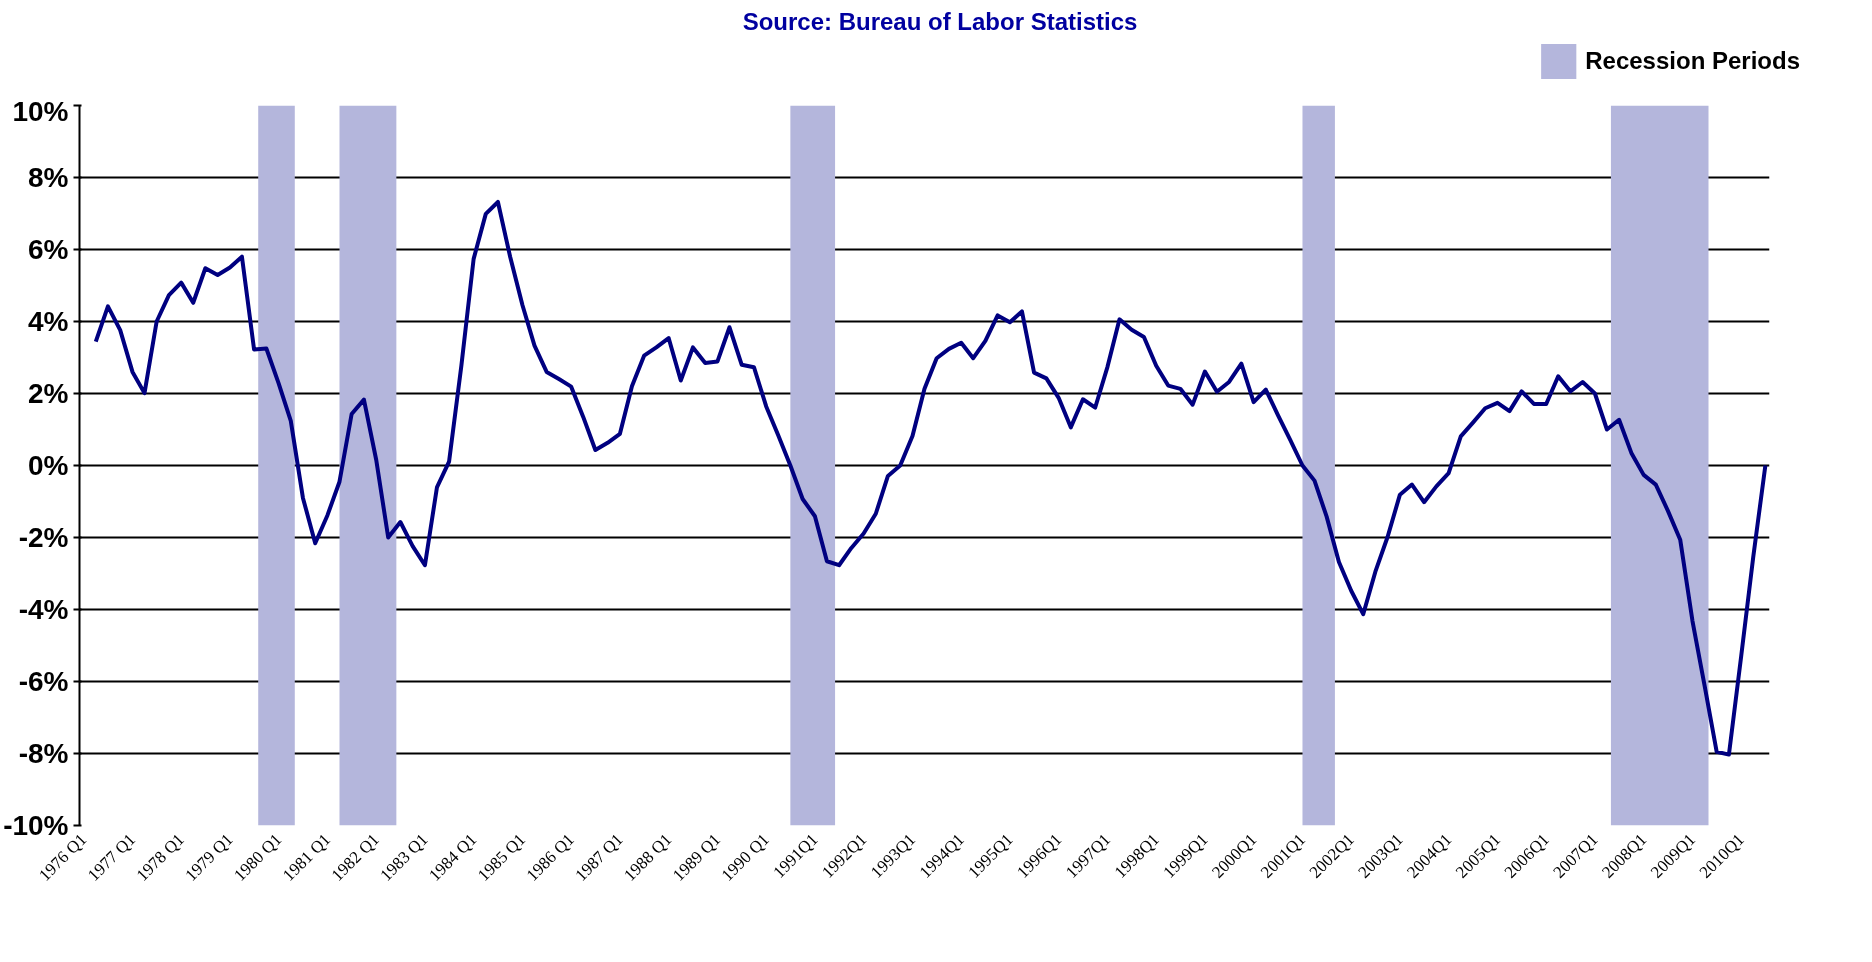  What do you see at coordinates (48, 321) in the screenshot?
I see `y-tick-label: 4%` at bounding box center [48, 321].